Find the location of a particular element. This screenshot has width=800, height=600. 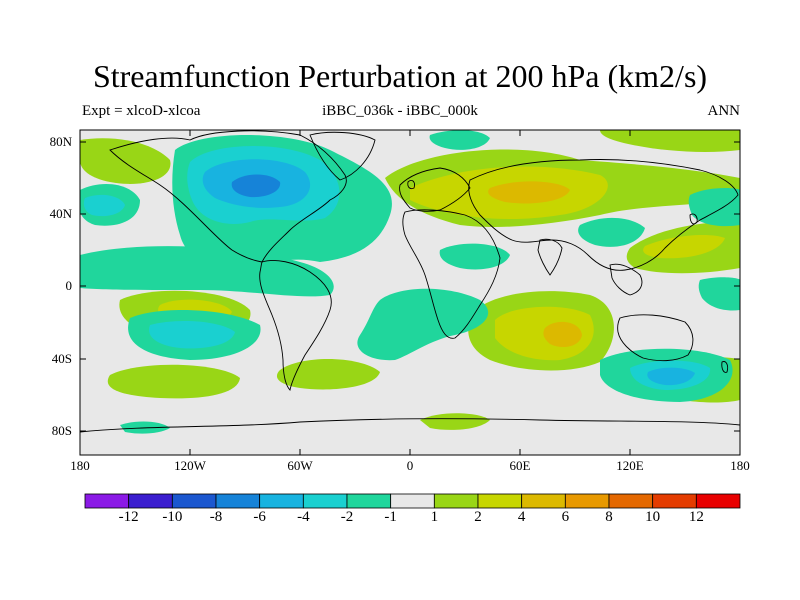

positive-region-eurasia-peak is located at coordinates (529, 192).